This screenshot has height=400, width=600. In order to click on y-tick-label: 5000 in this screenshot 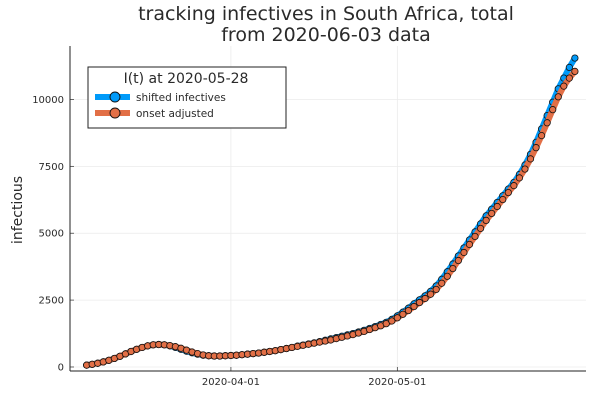, I will do `click(51, 234)`.